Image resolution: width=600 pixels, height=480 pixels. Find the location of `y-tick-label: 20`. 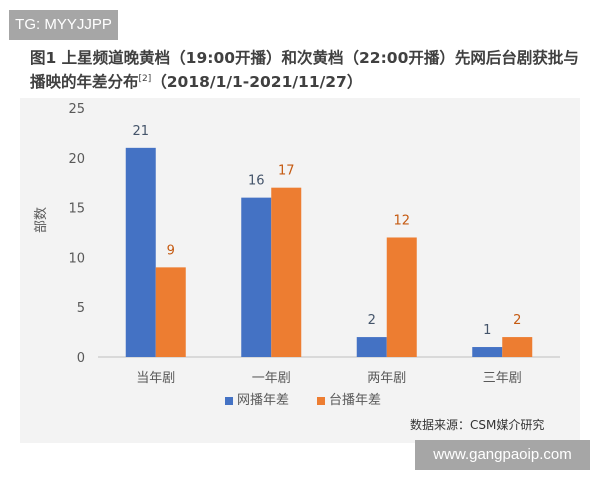

y-tick-label: 20 is located at coordinates (76, 159).